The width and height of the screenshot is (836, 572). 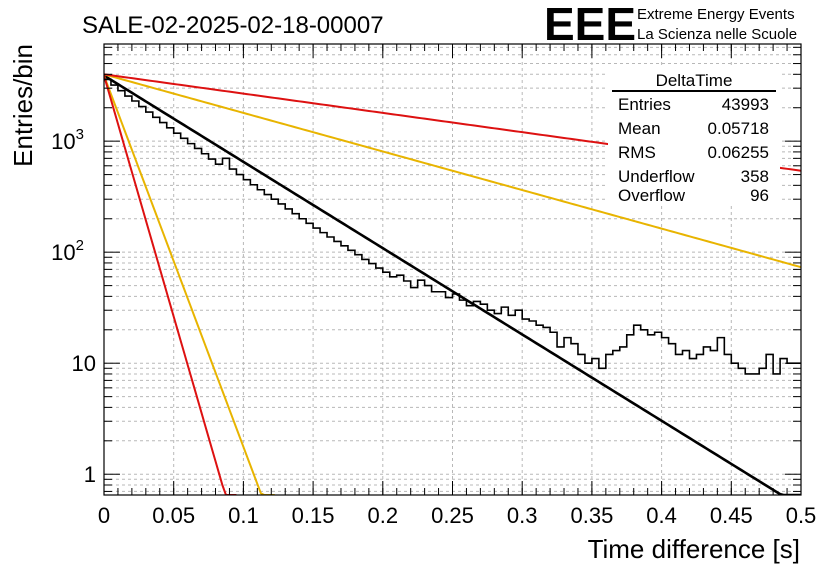 What do you see at coordinates (452, 515) in the screenshot?
I see `x-tick-label: 0.25` at bounding box center [452, 515].